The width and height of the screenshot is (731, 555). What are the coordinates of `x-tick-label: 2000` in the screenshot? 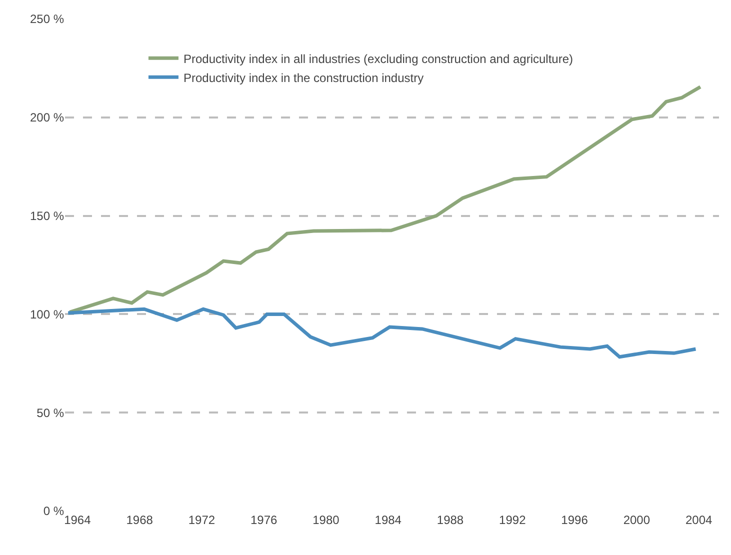 It's located at (636, 520).